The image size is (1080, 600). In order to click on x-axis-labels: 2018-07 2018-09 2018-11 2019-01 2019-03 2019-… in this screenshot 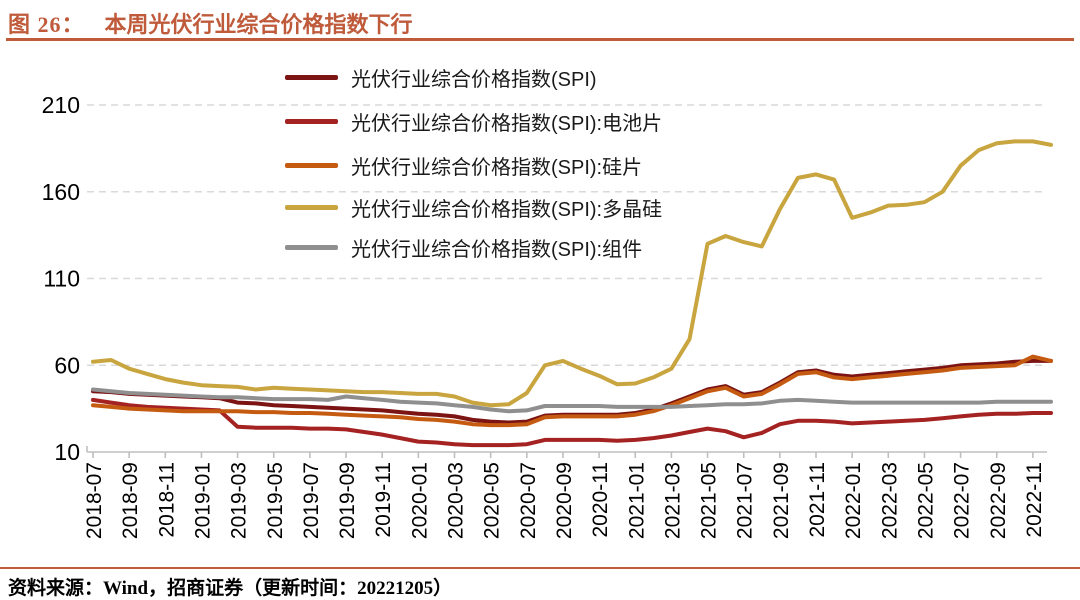, I will do `click(564, 500)`.